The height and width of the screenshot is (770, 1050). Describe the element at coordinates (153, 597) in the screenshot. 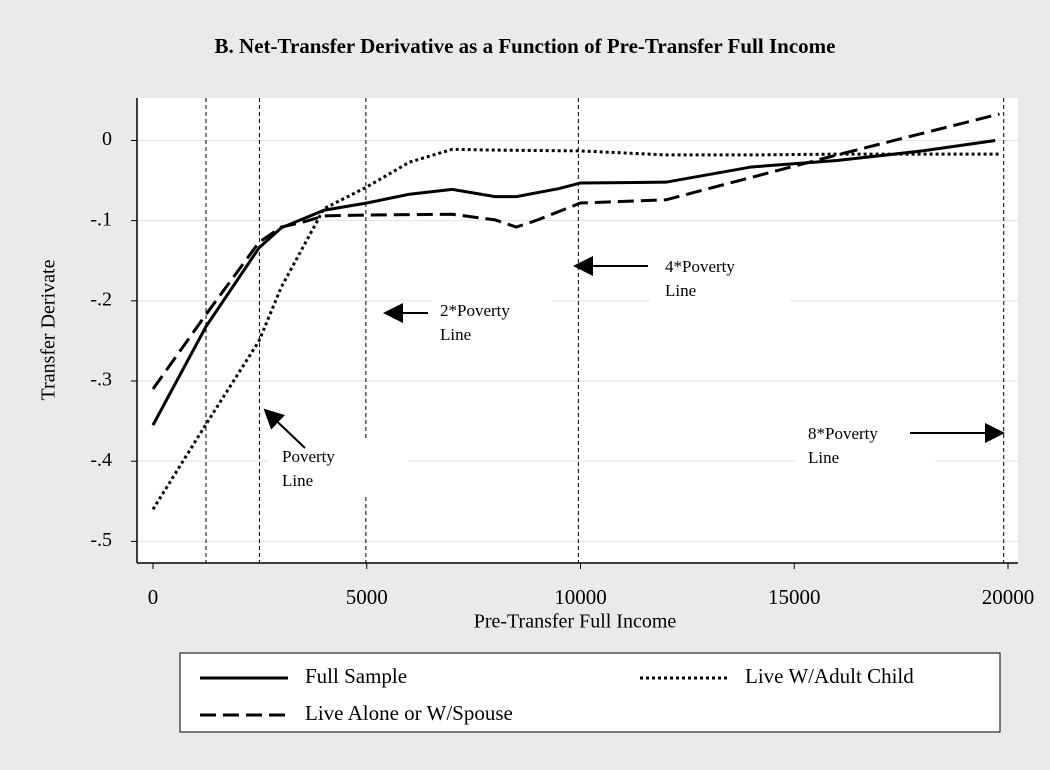

I see `x-tick-label: 0` at that location.